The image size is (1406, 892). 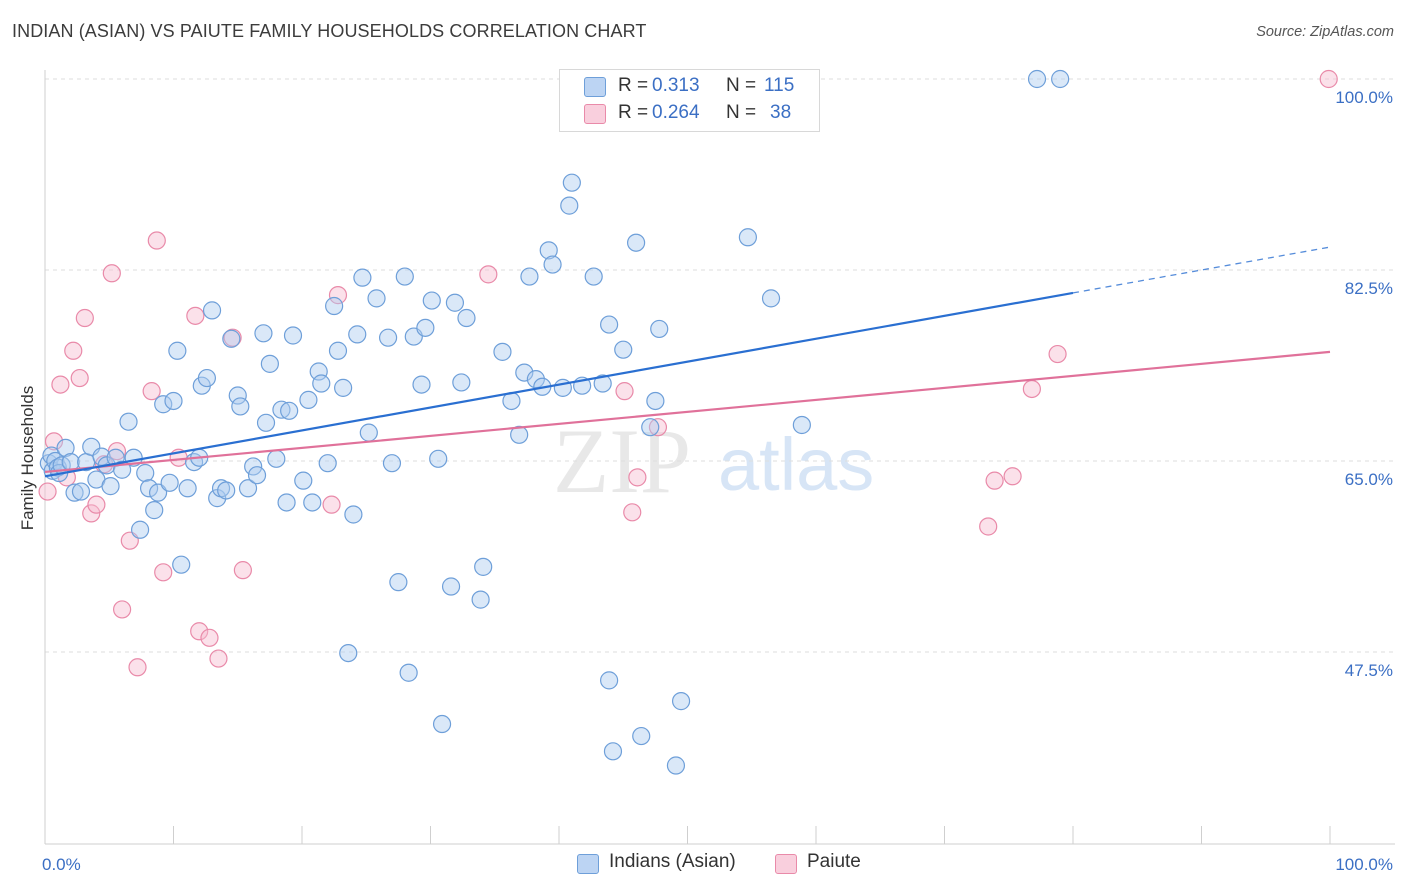 I want to click on bottom-legend-label: Indians (Asian), so click(x=672, y=861).